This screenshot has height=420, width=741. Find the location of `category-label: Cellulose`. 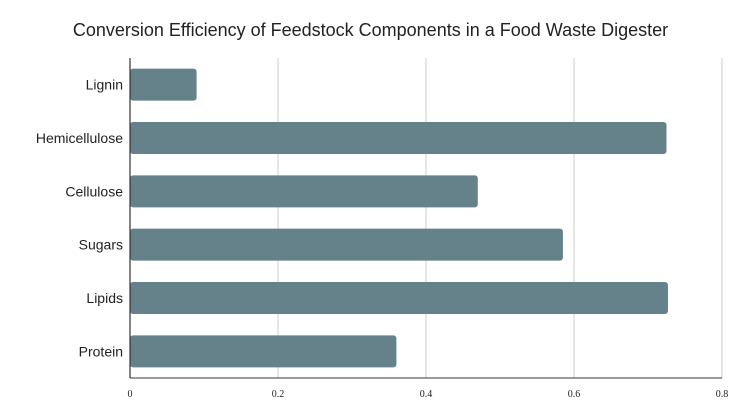

category-label: Cellulose is located at coordinates (94, 191).